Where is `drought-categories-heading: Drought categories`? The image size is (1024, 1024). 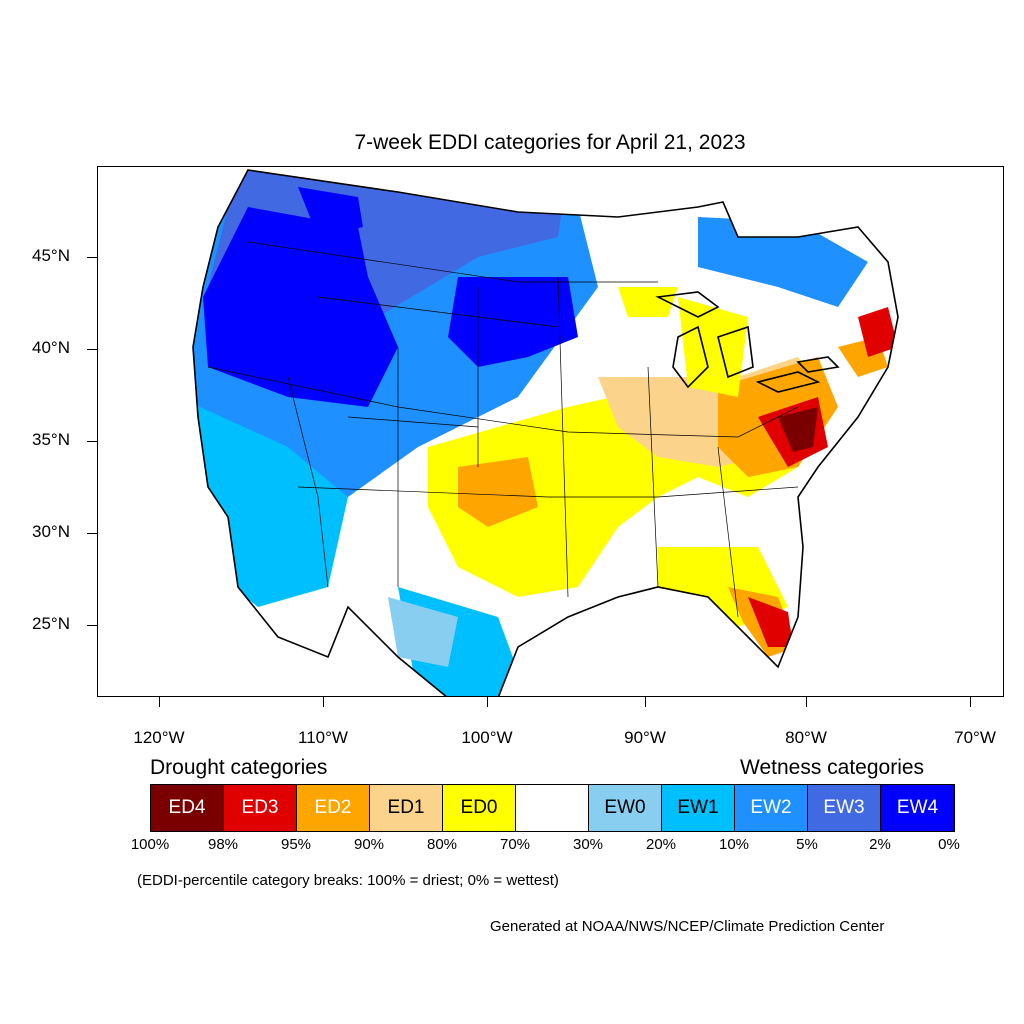
drought-categories-heading: Drought categories is located at coordinates (239, 767).